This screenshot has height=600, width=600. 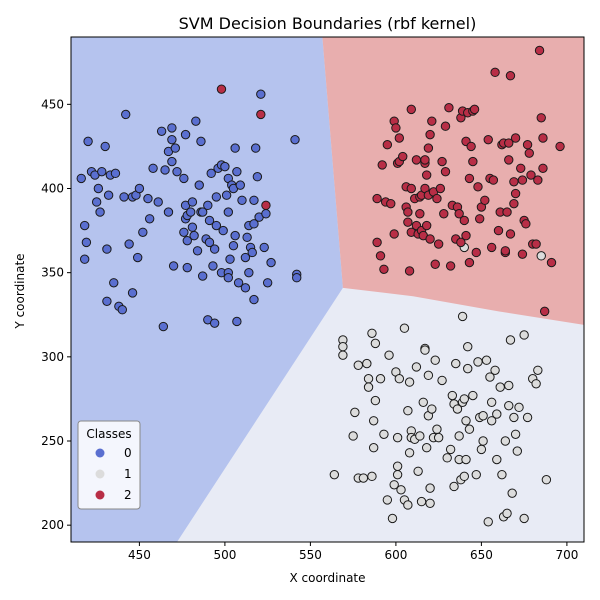 What do you see at coordinates (52, 357) in the screenshot?
I see `y-tick-label-300: 300` at bounding box center [52, 357].